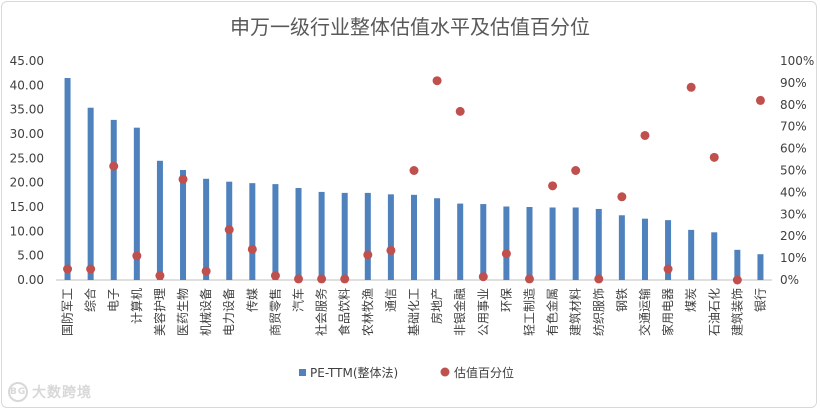  Describe the element at coordinates (27, 231) in the screenshot. I see `left-tick-label: 10.00` at that location.